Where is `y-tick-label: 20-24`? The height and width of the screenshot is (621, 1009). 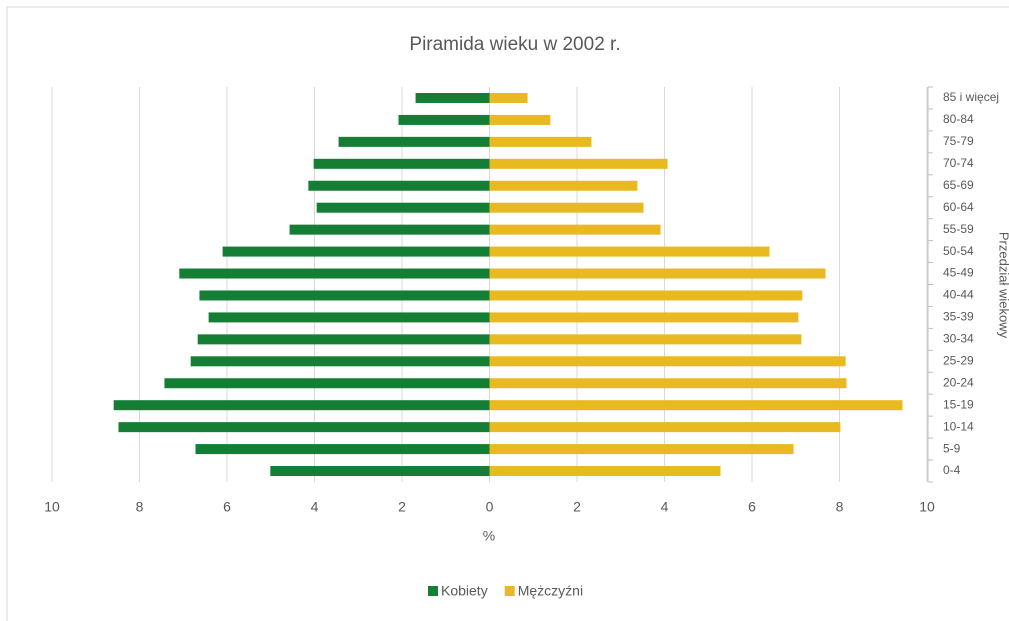
y-tick-label: 20-24 is located at coordinates (958, 382).